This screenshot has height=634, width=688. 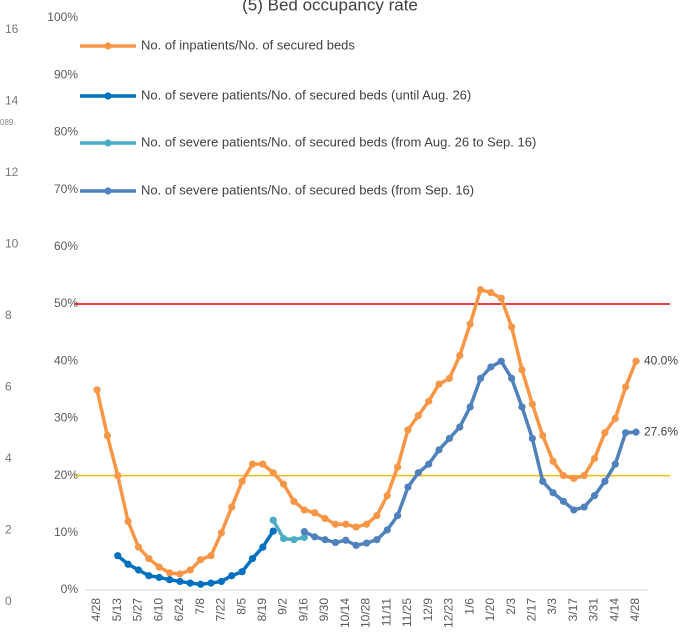 What do you see at coordinates (66, 418) in the screenshot?
I see `y-tick-label: 30%` at bounding box center [66, 418].